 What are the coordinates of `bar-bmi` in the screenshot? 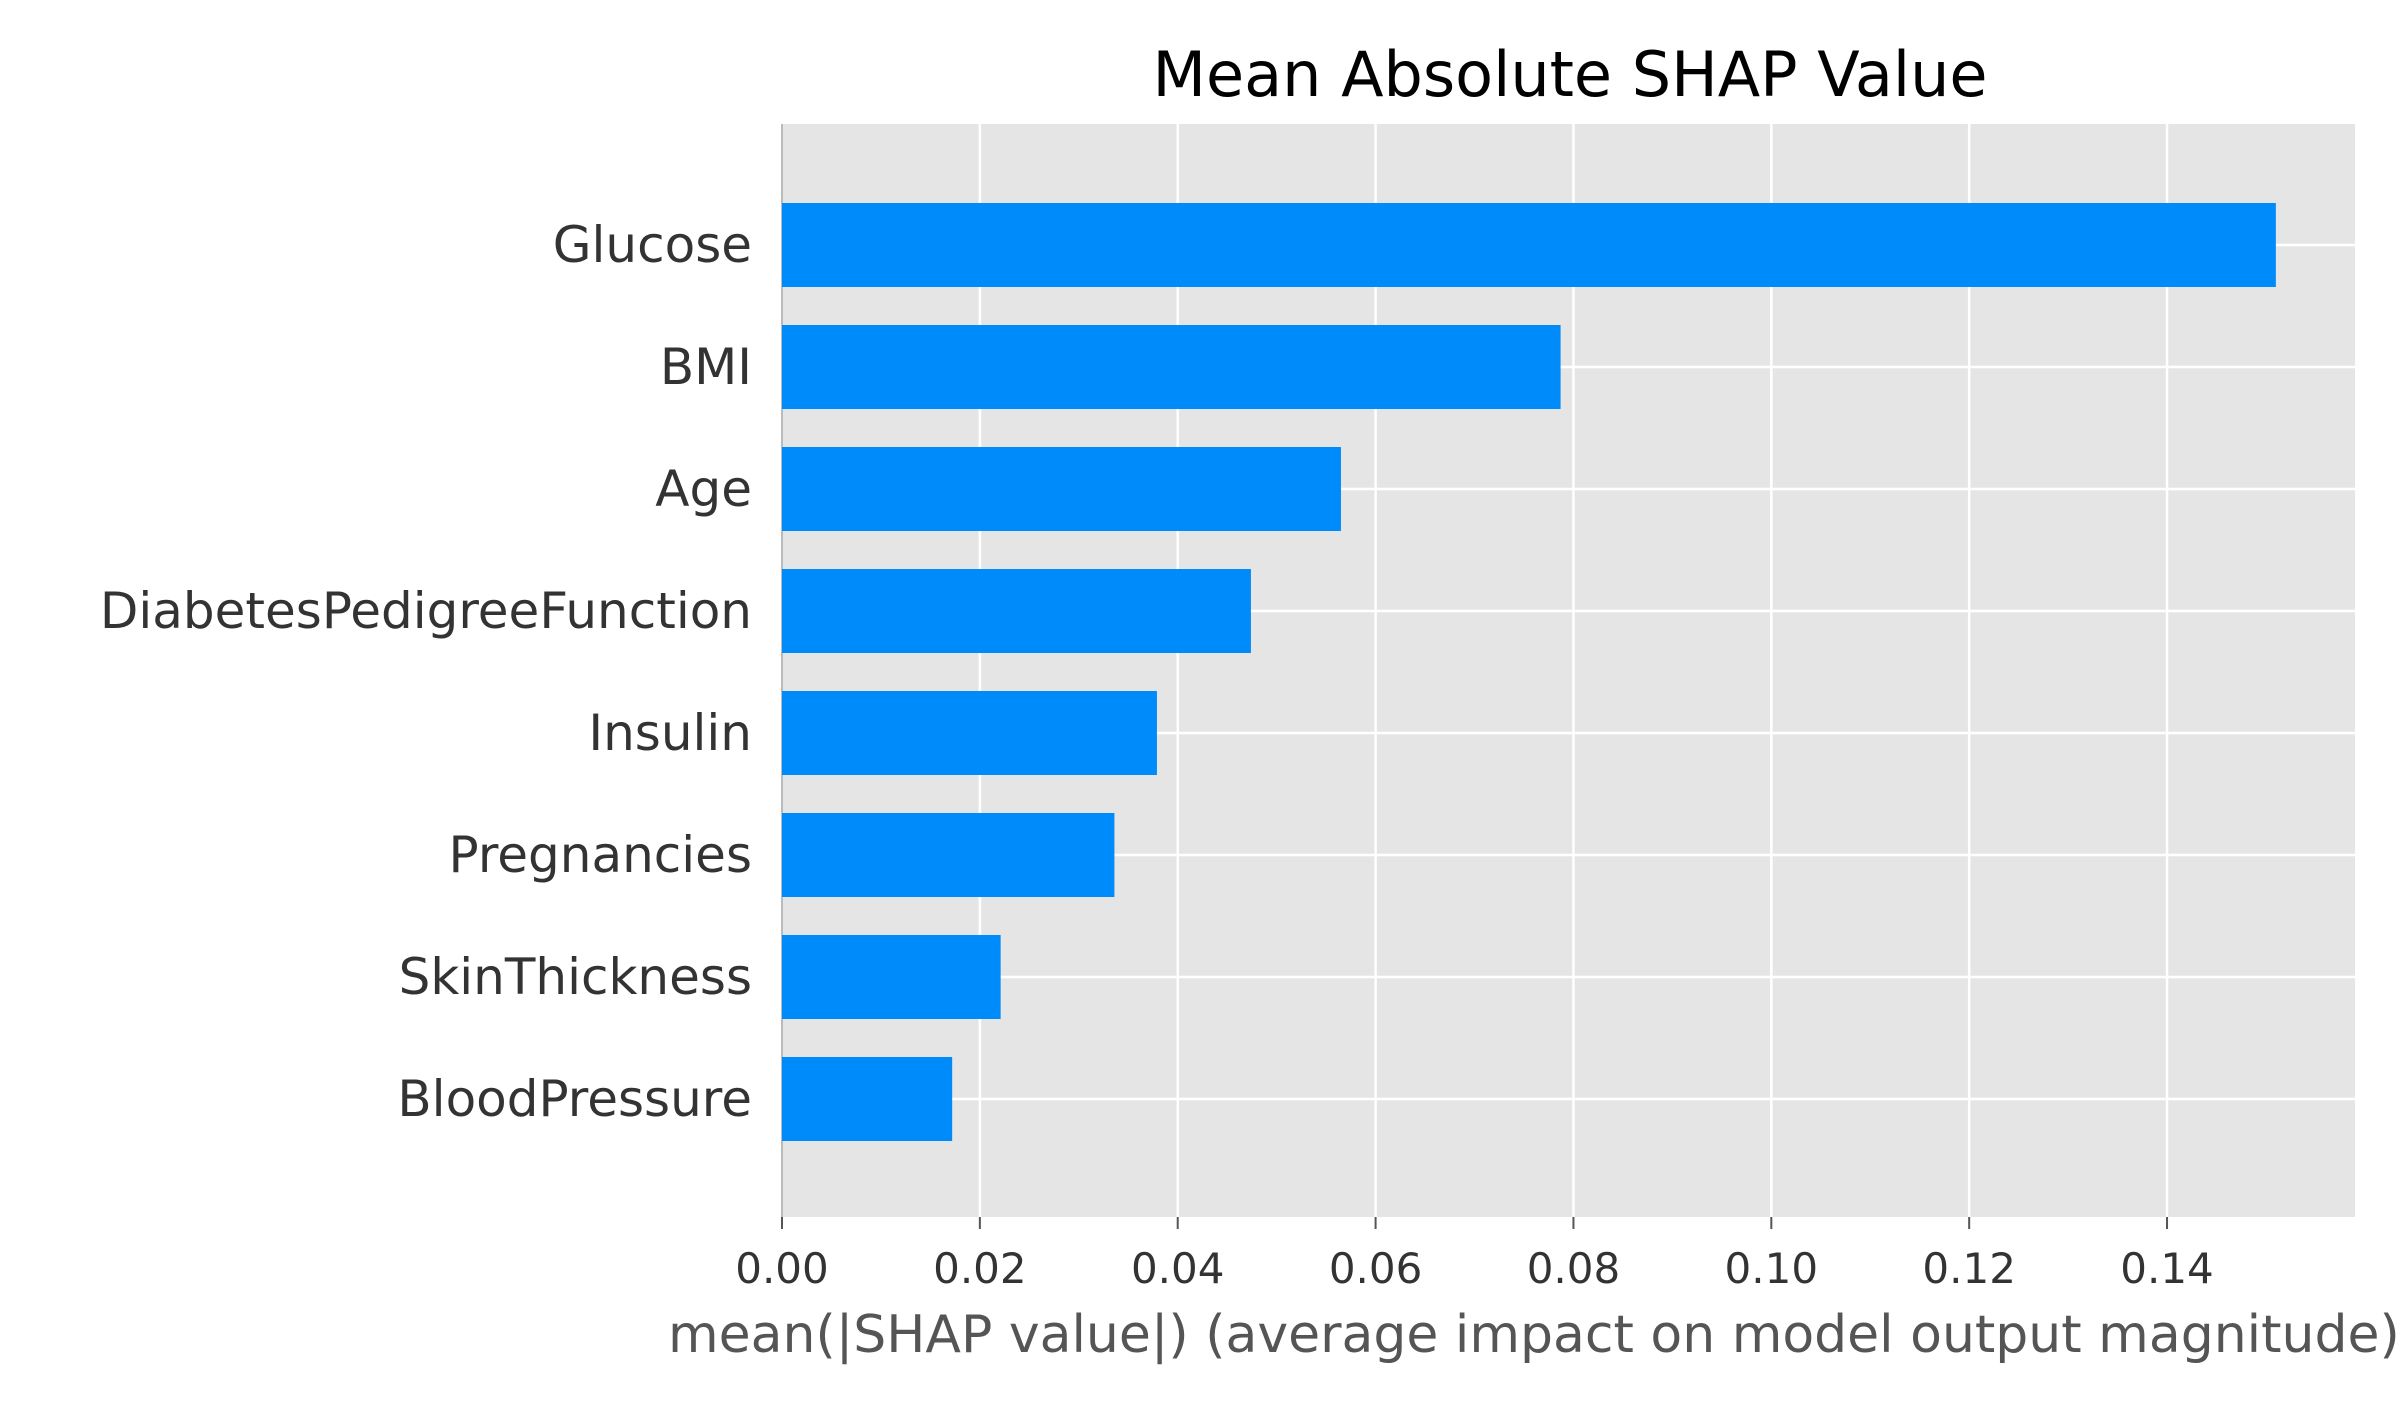 It's located at (1171, 367).